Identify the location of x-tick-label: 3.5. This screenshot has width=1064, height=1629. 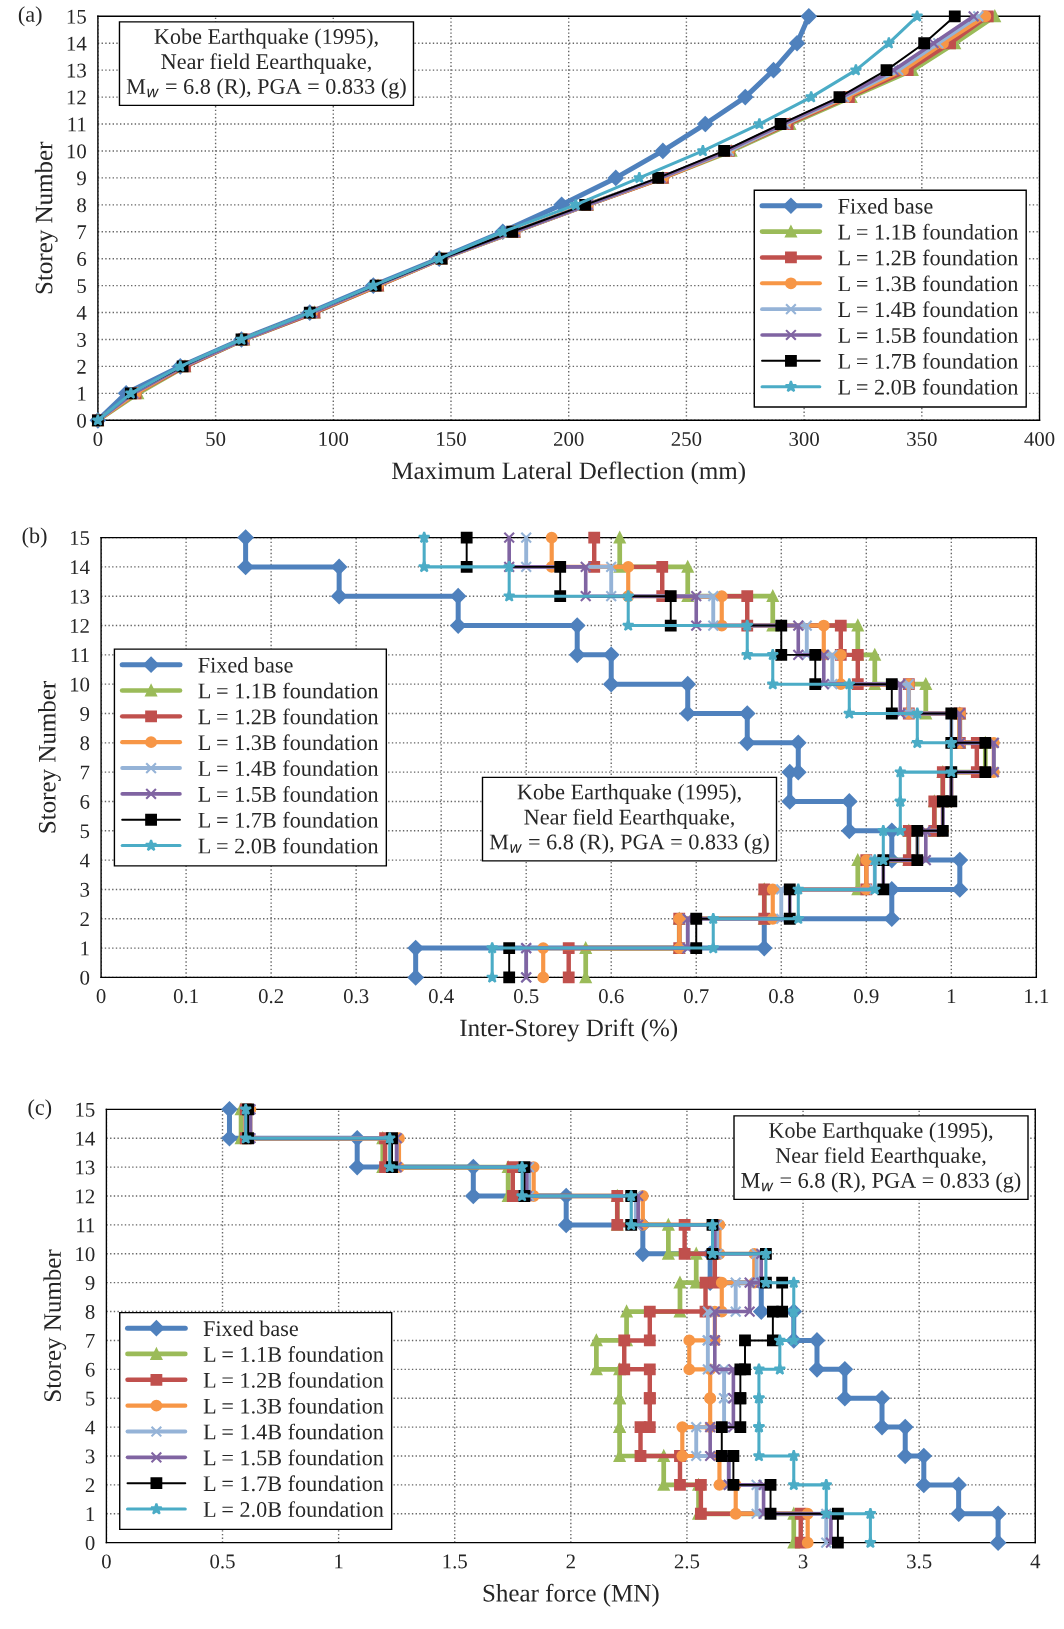
(919, 1561).